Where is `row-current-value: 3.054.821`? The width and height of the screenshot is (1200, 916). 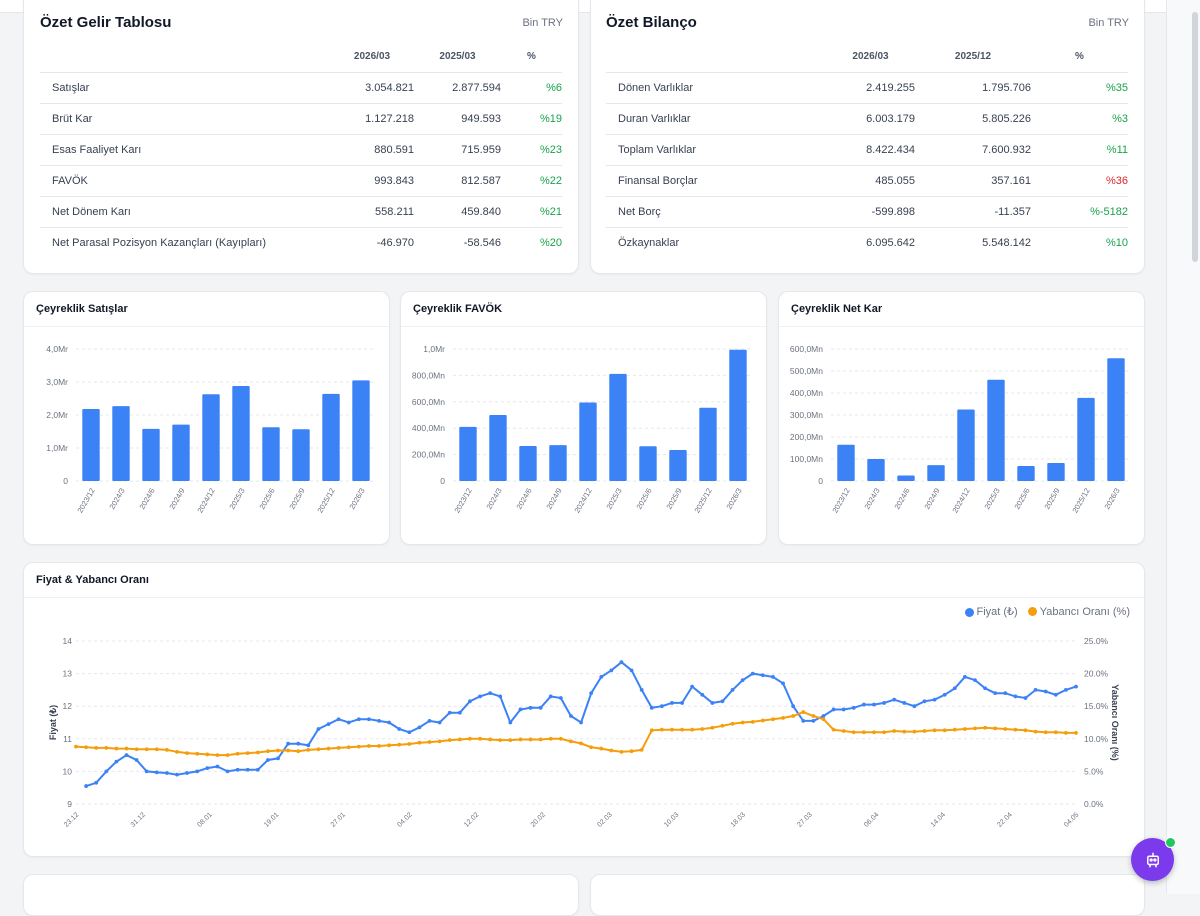 row-current-value: 3.054.821 is located at coordinates (372, 88).